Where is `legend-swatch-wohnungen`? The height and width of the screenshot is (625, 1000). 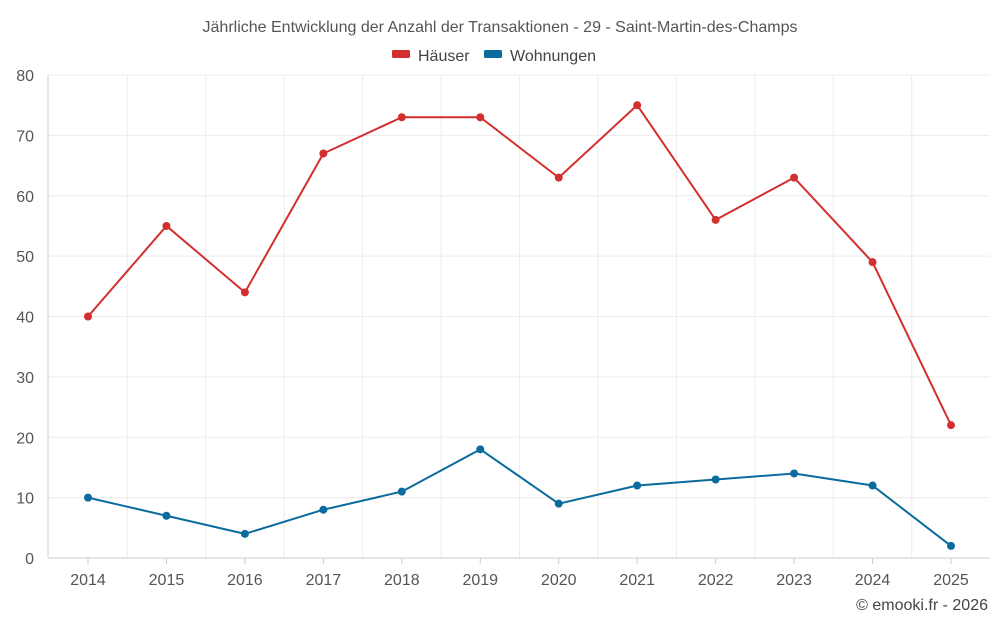 legend-swatch-wohnungen is located at coordinates (493, 54).